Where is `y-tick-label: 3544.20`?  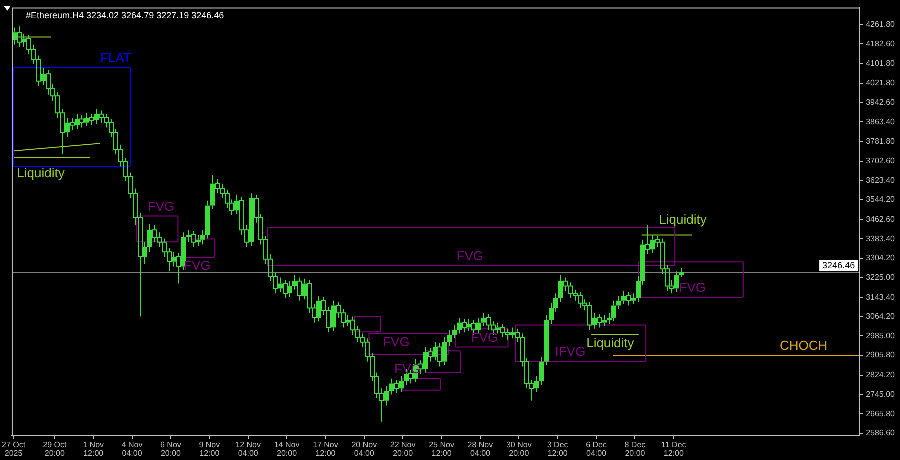
y-tick-label: 3544.20 is located at coordinates (881, 199).